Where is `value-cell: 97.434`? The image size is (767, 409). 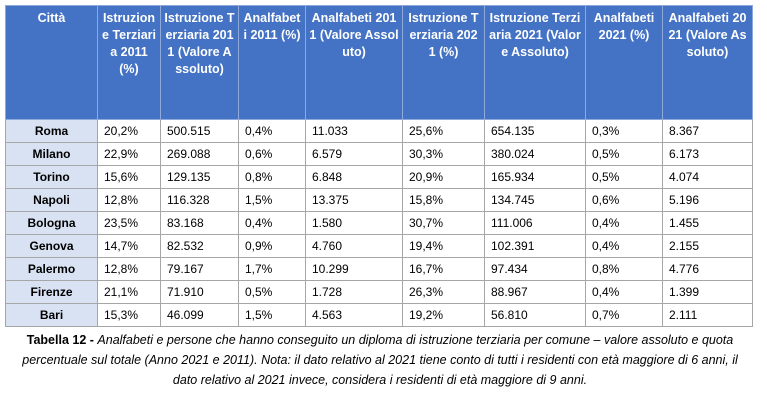
value-cell: 97.434 is located at coordinates (535, 269).